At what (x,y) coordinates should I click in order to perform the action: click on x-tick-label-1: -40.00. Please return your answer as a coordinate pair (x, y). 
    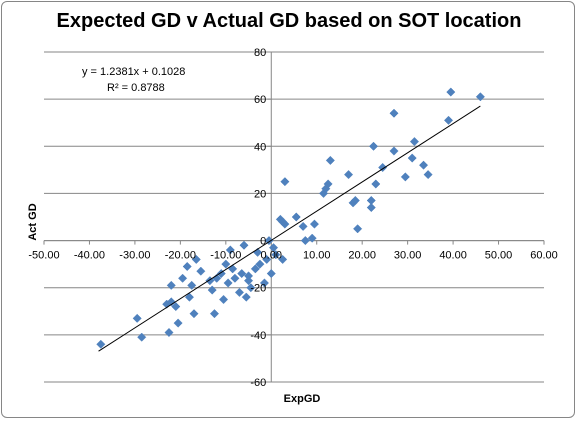
    Looking at the image, I should click on (89, 256).